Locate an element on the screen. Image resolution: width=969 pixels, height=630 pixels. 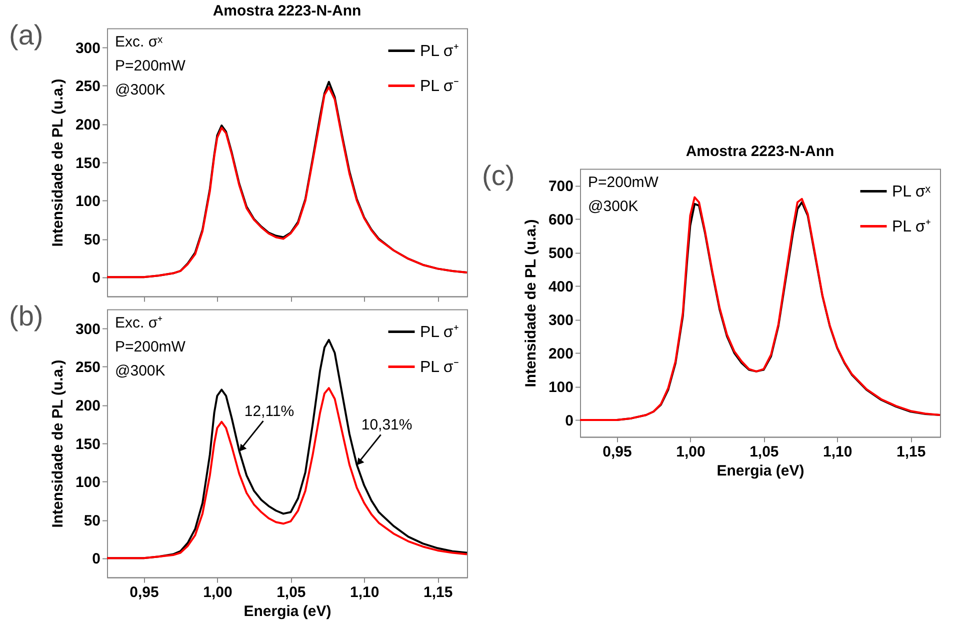
annotation: 12,11% is located at coordinates (269, 411).